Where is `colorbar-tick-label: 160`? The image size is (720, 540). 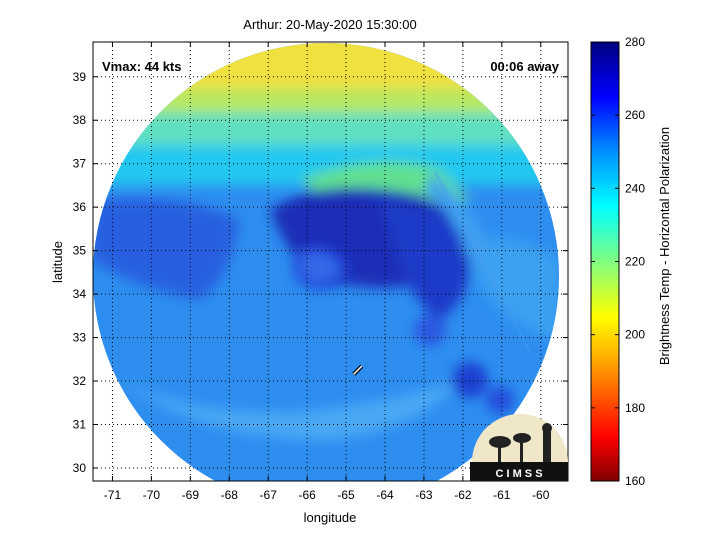 colorbar-tick-label: 160 is located at coordinates (635, 481).